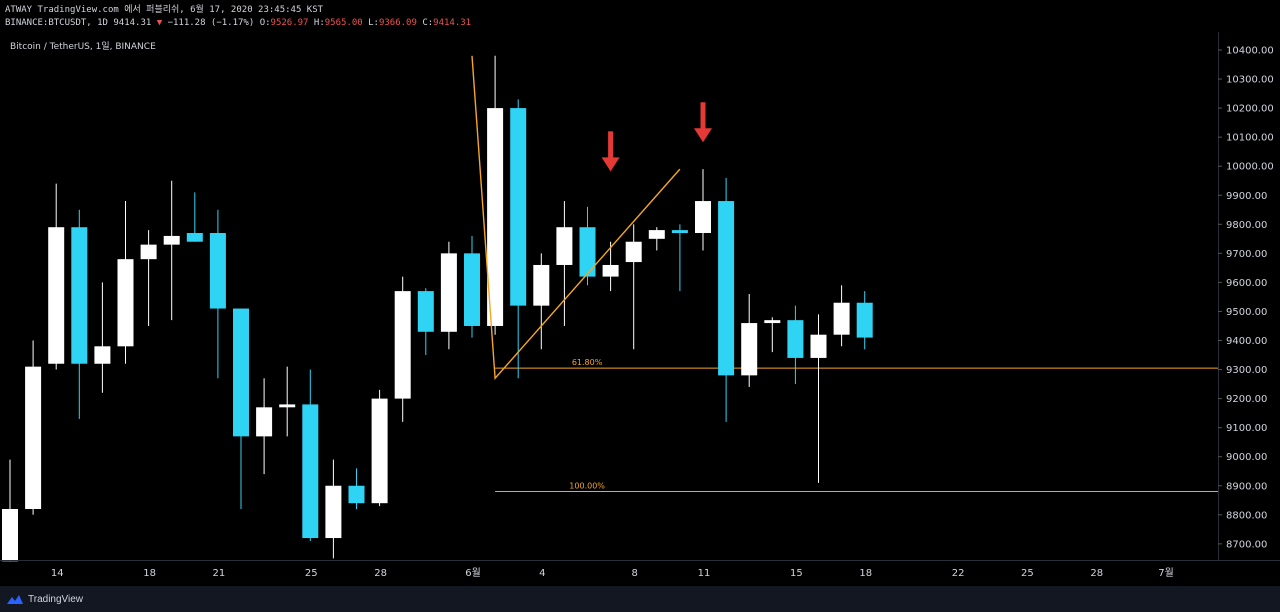 This screenshot has width=1280, height=612. Describe the element at coordinates (587, 362) in the screenshot. I see `fib-level-label: 61.80%` at that location.